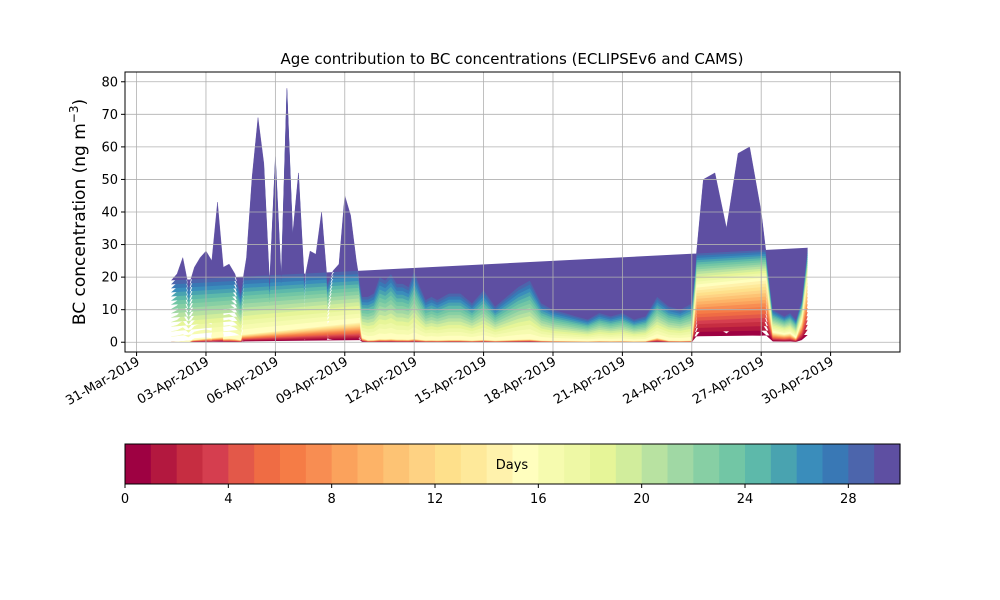 This screenshot has width=1000, height=600. I want to click on y-tick-label: 20, so click(109, 278).